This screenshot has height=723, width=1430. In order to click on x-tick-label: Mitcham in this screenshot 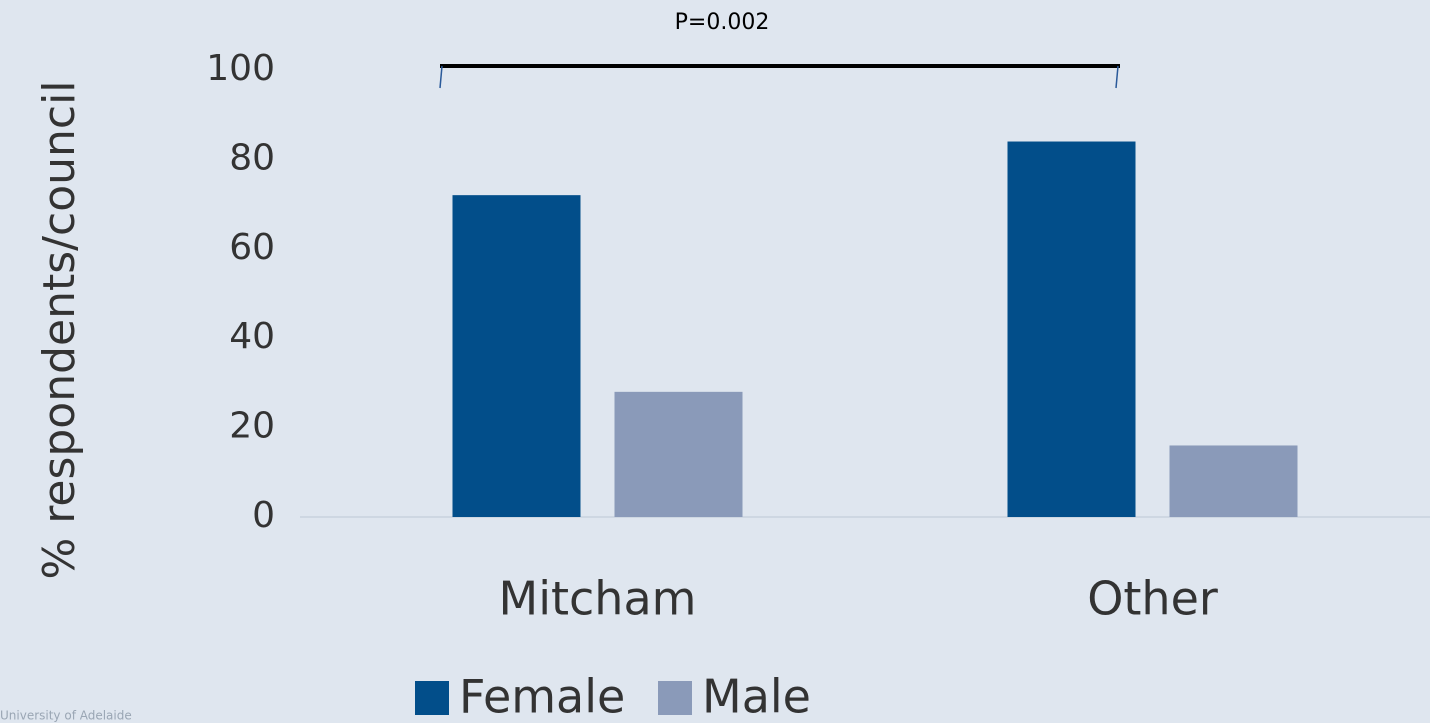, I will do `click(598, 599)`.